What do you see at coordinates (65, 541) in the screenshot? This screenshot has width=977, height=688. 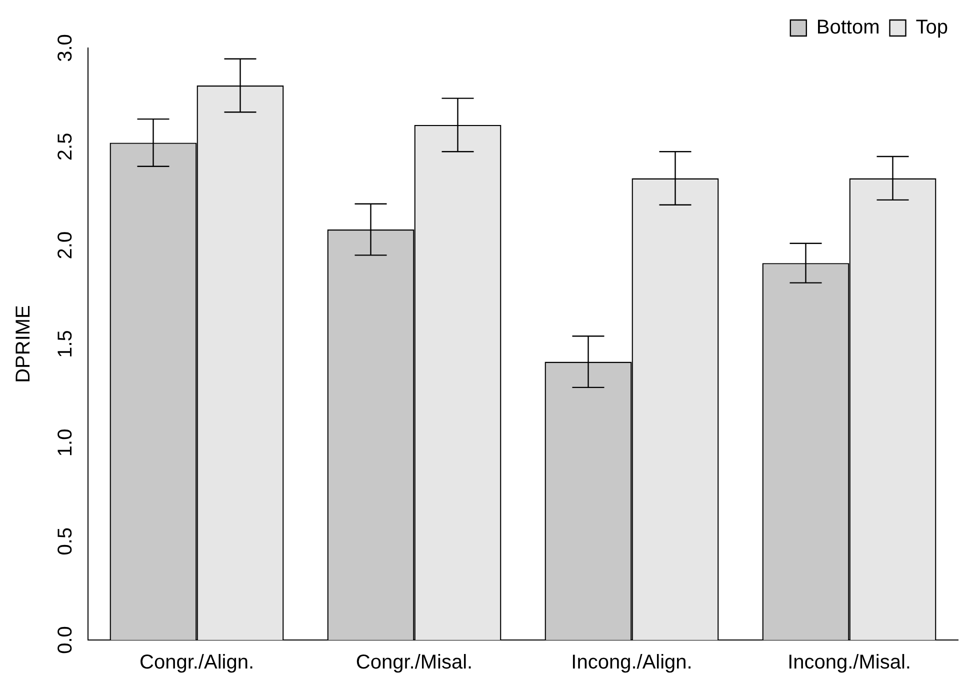 I see `y-tick-label: 0.5` at bounding box center [65, 541].